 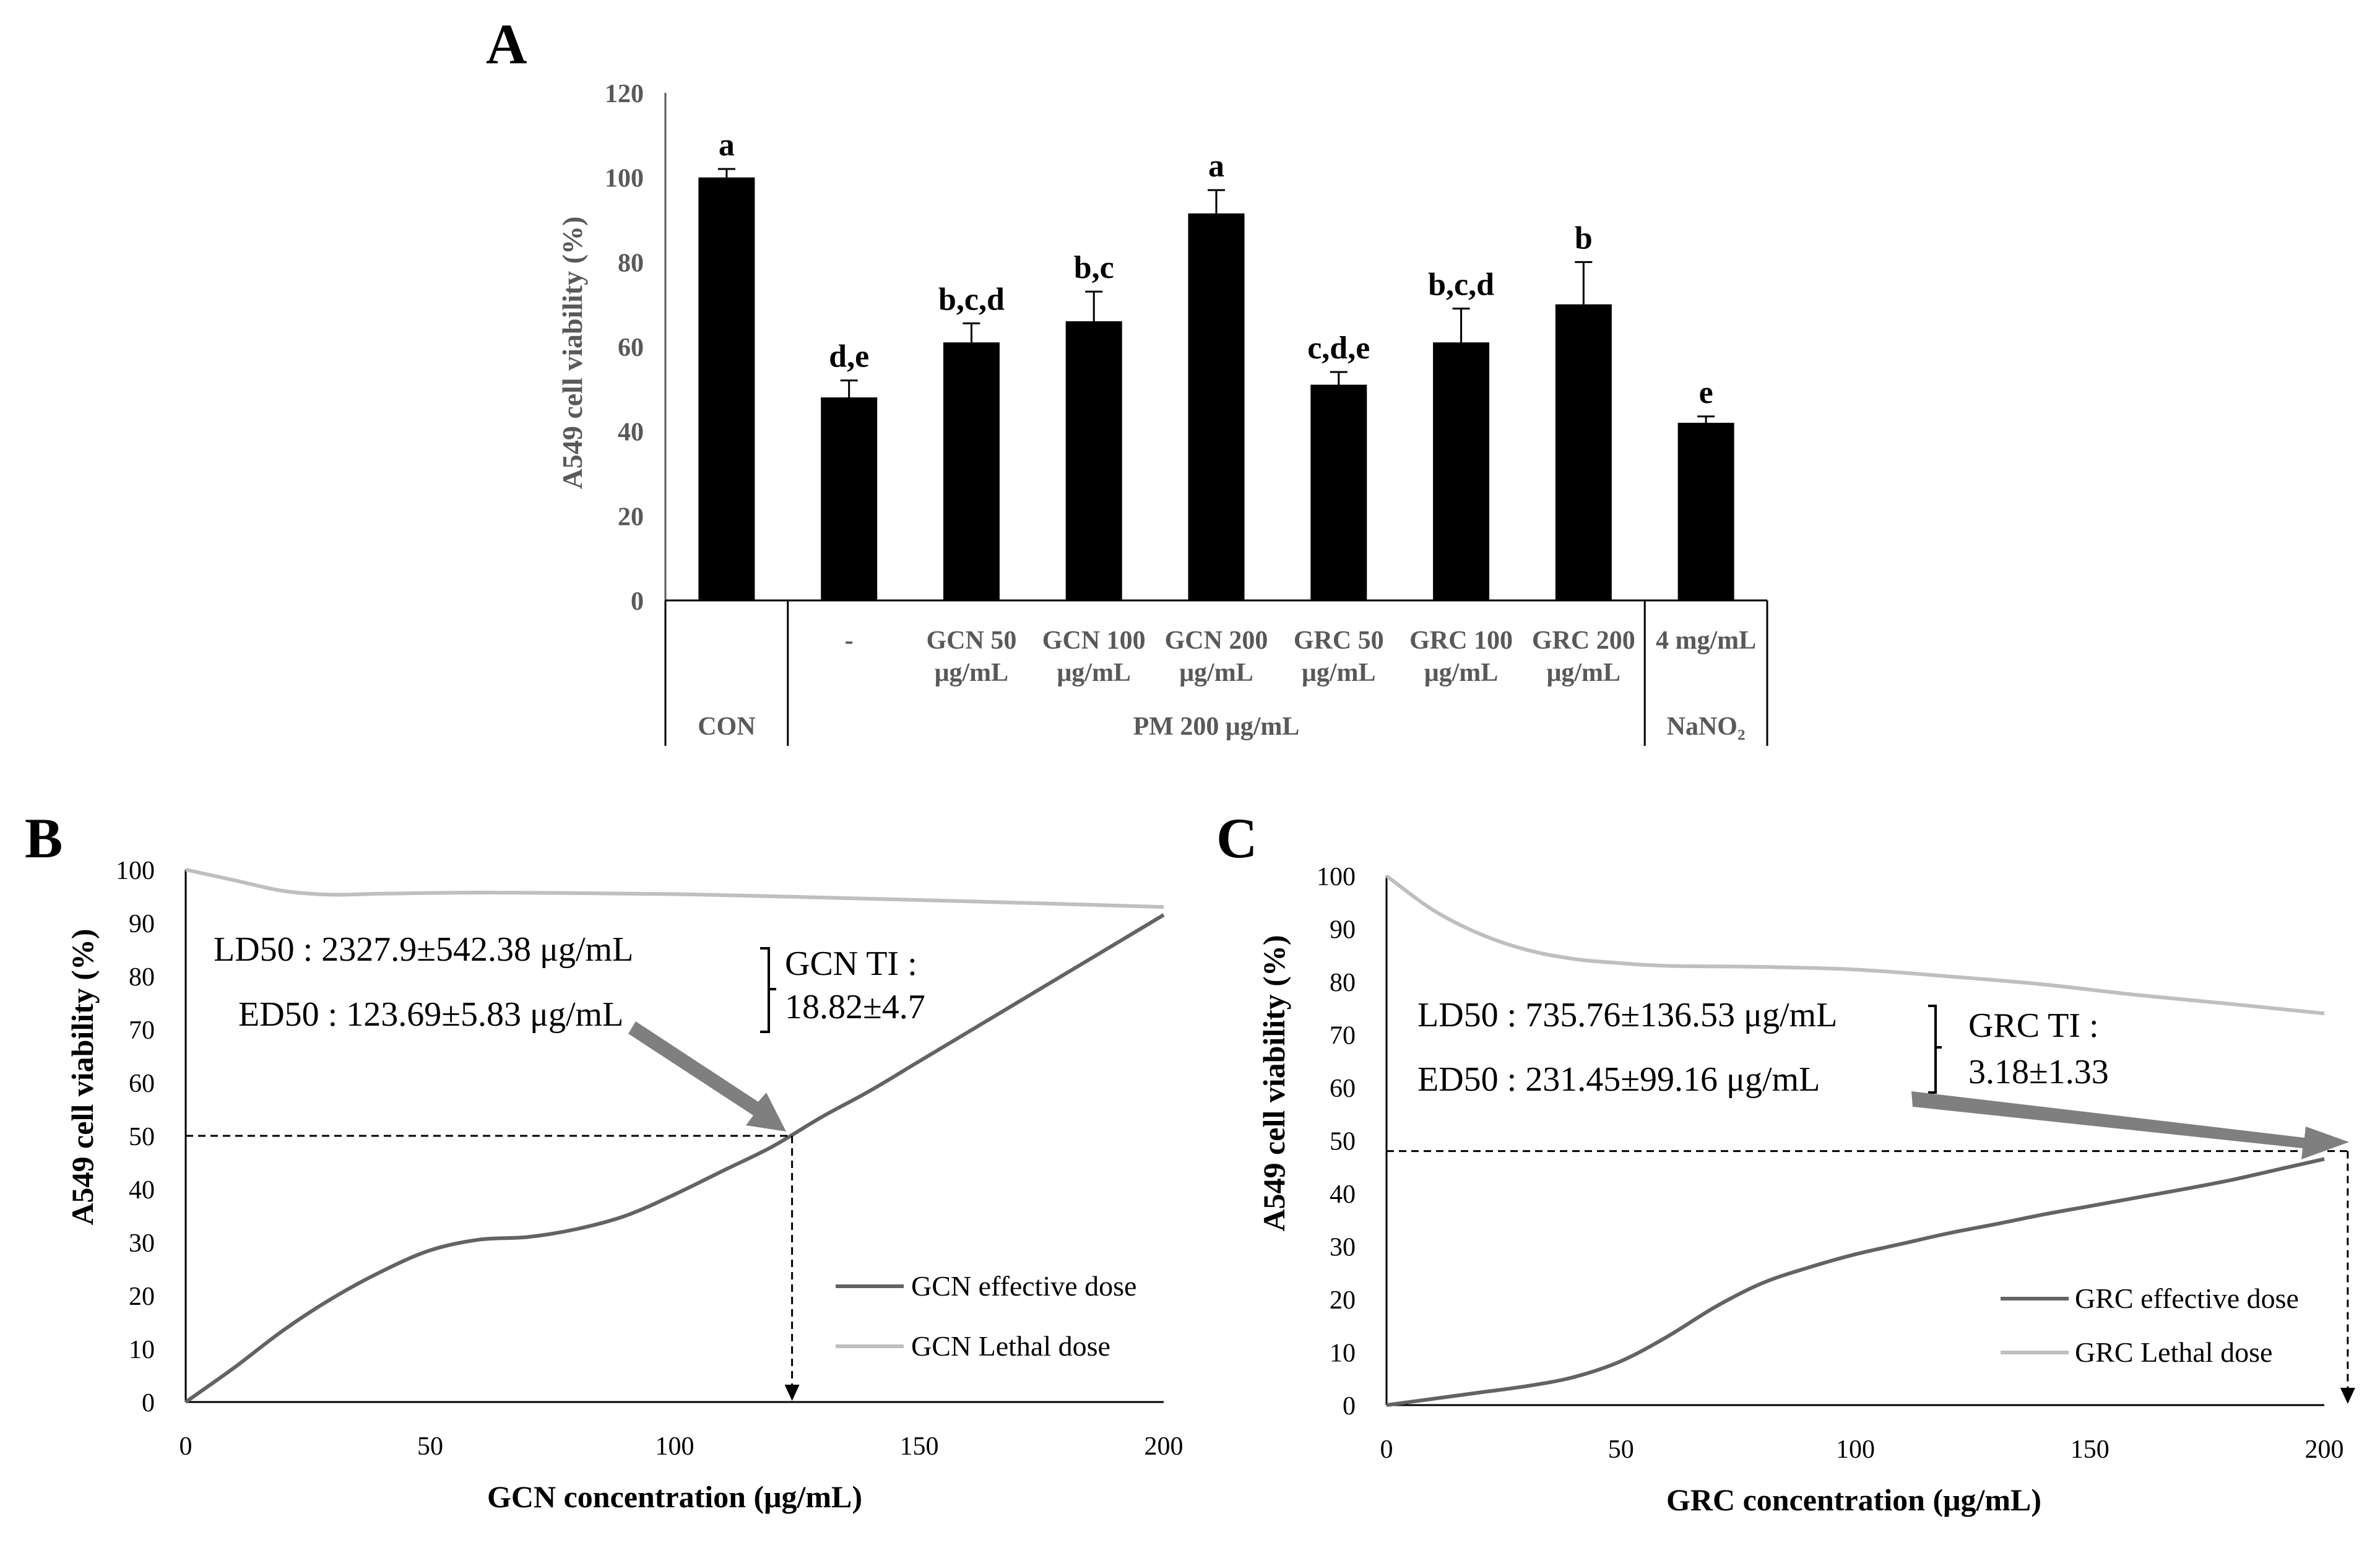 I want to click on category-label: GCN 50, so click(x=972, y=640).